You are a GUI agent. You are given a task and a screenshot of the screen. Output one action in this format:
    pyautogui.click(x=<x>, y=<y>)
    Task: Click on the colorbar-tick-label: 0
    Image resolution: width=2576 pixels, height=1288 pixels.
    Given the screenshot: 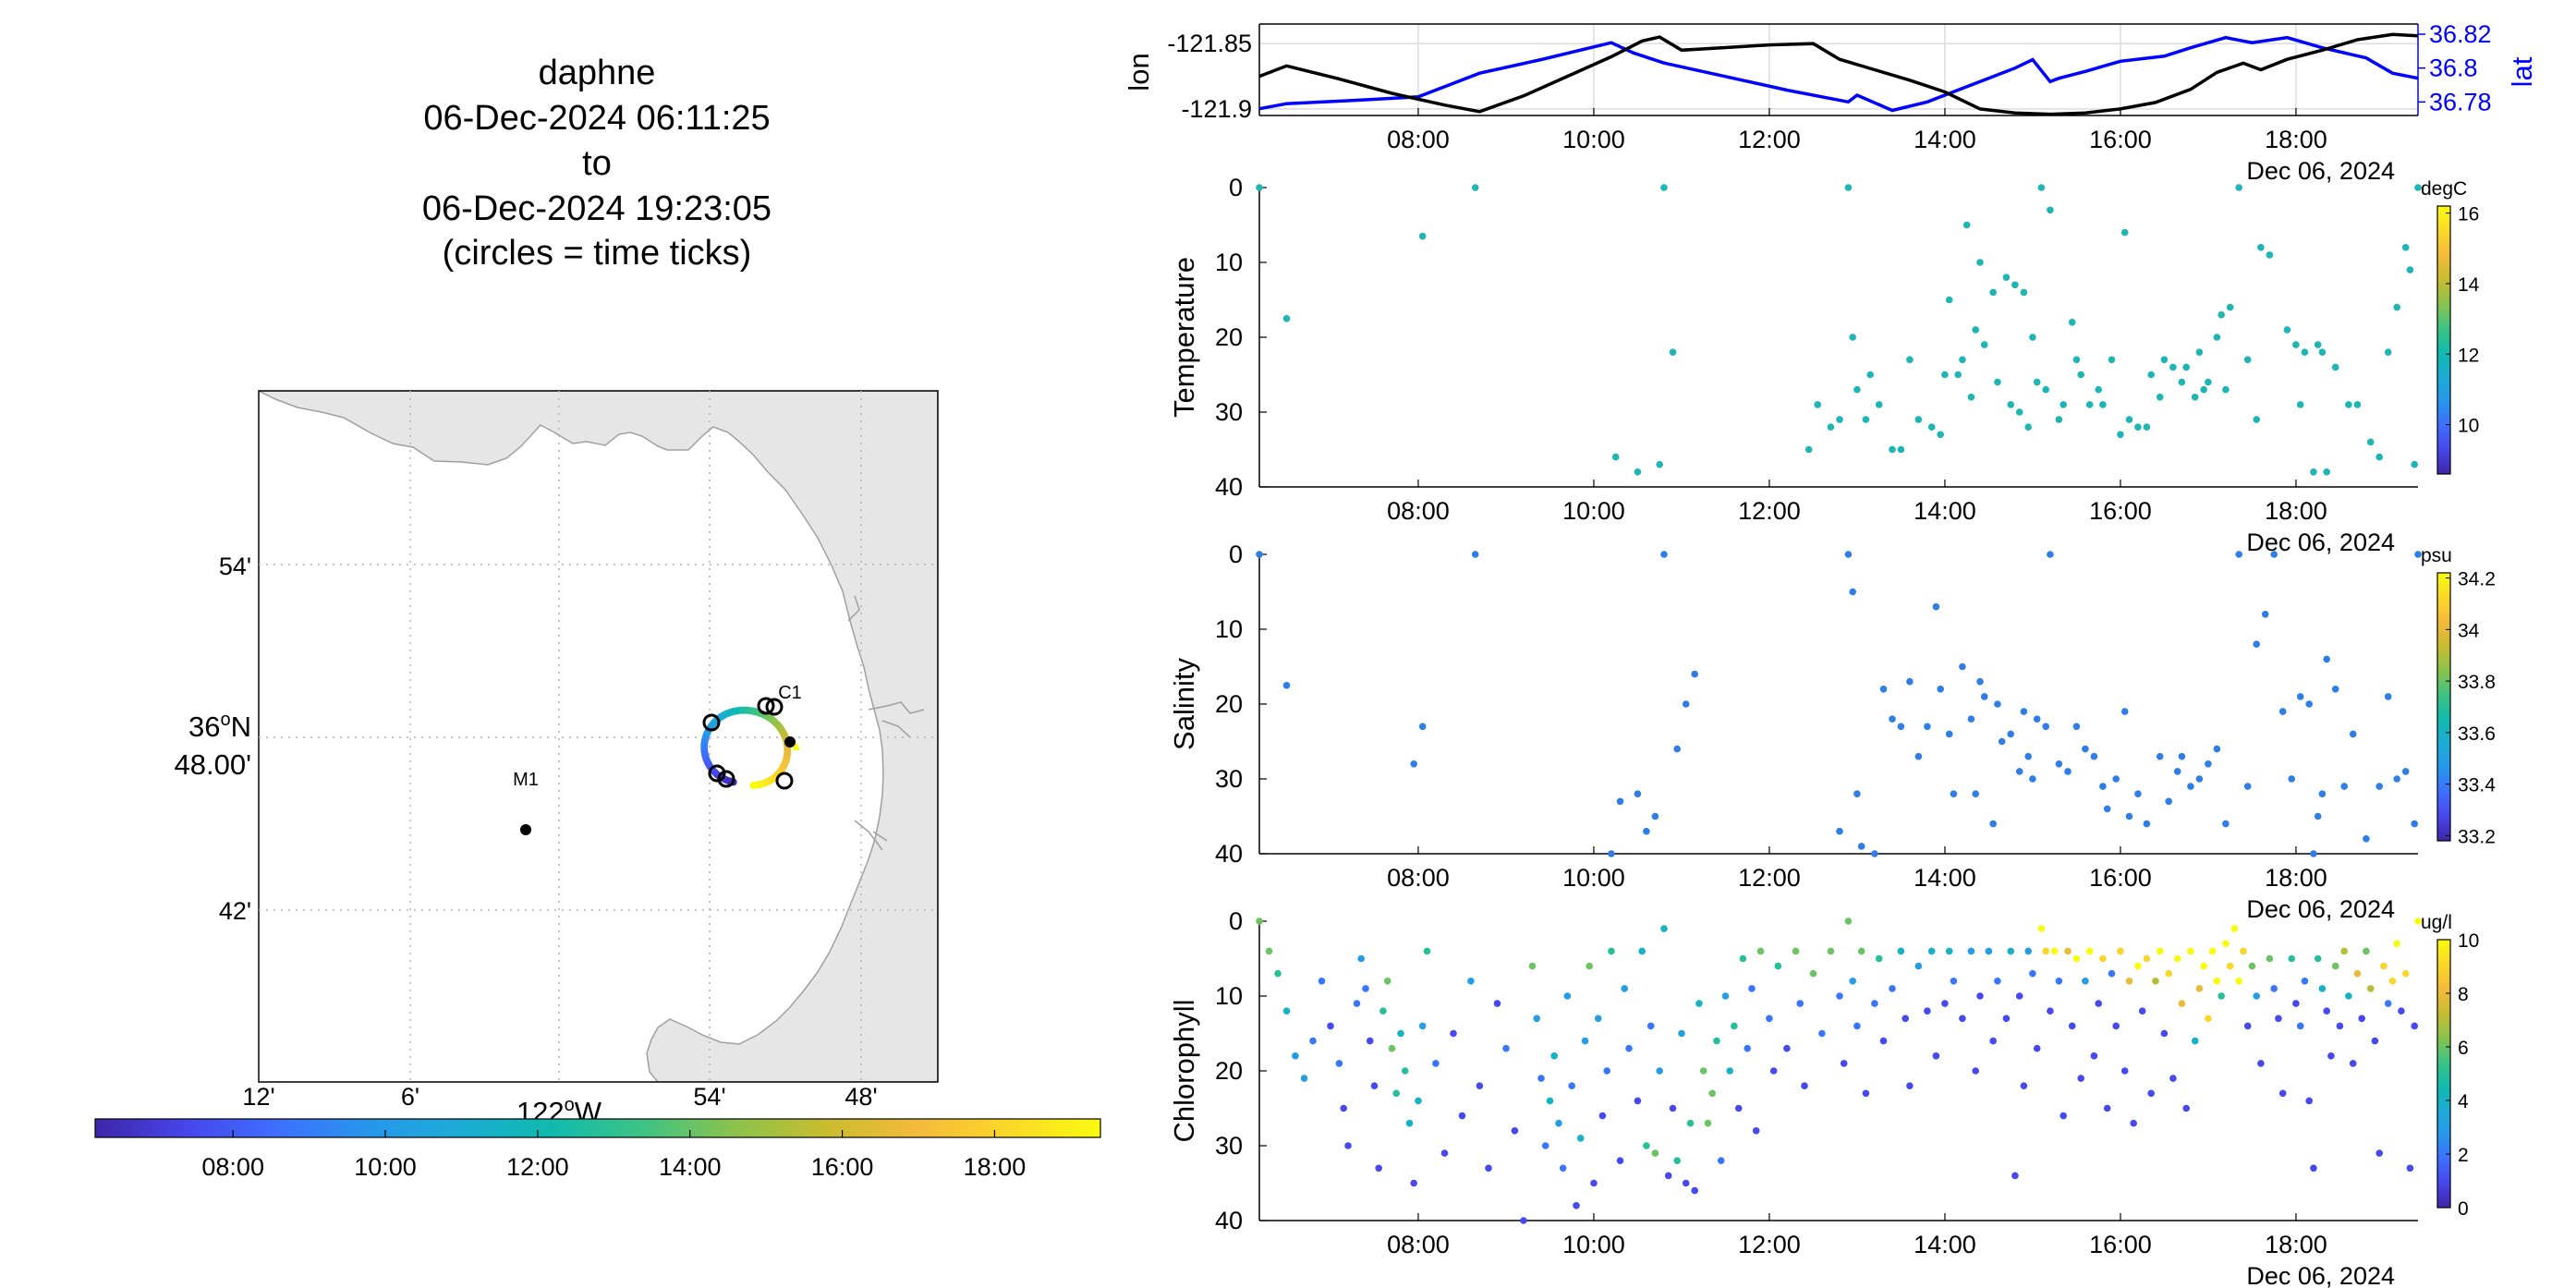 What is the action you would take?
    pyautogui.click(x=2463, y=1209)
    